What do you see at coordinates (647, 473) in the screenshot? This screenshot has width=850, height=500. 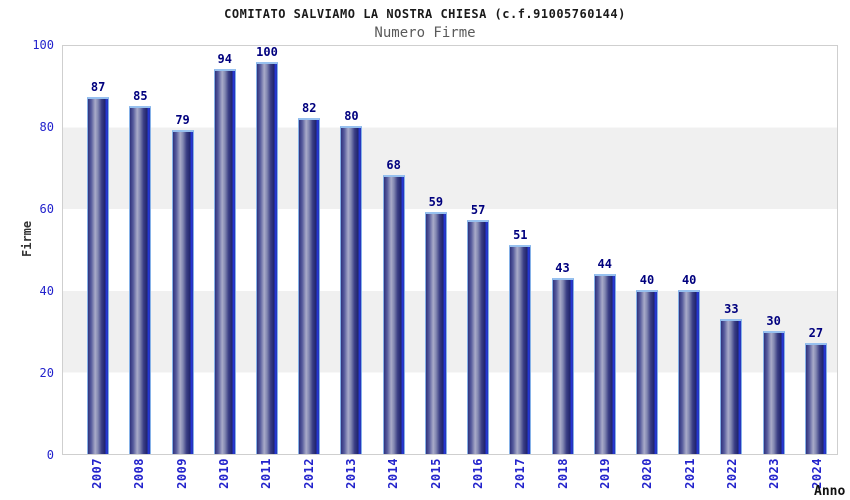 I see `x-tick-label: 2020` at bounding box center [647, 473].